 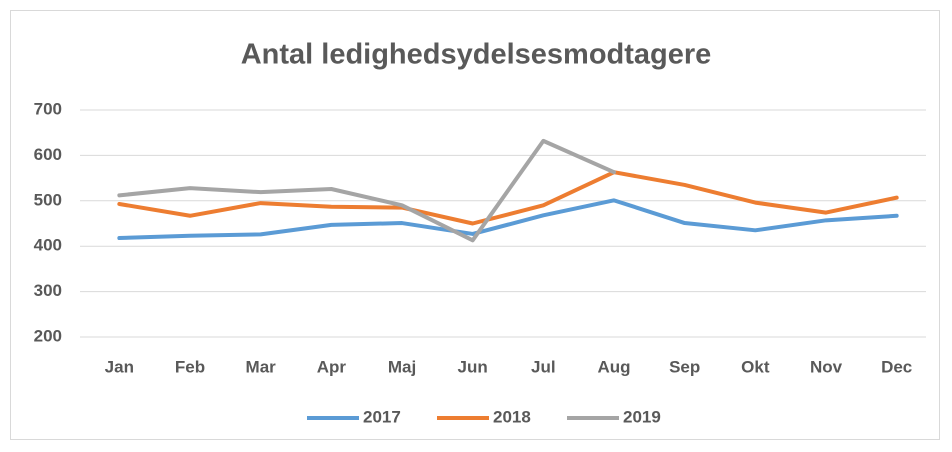 What do you see at coordinates (261, 366) in the screenshot?
I see `x-tick-label: Mar` at bounding box center [261, 366].